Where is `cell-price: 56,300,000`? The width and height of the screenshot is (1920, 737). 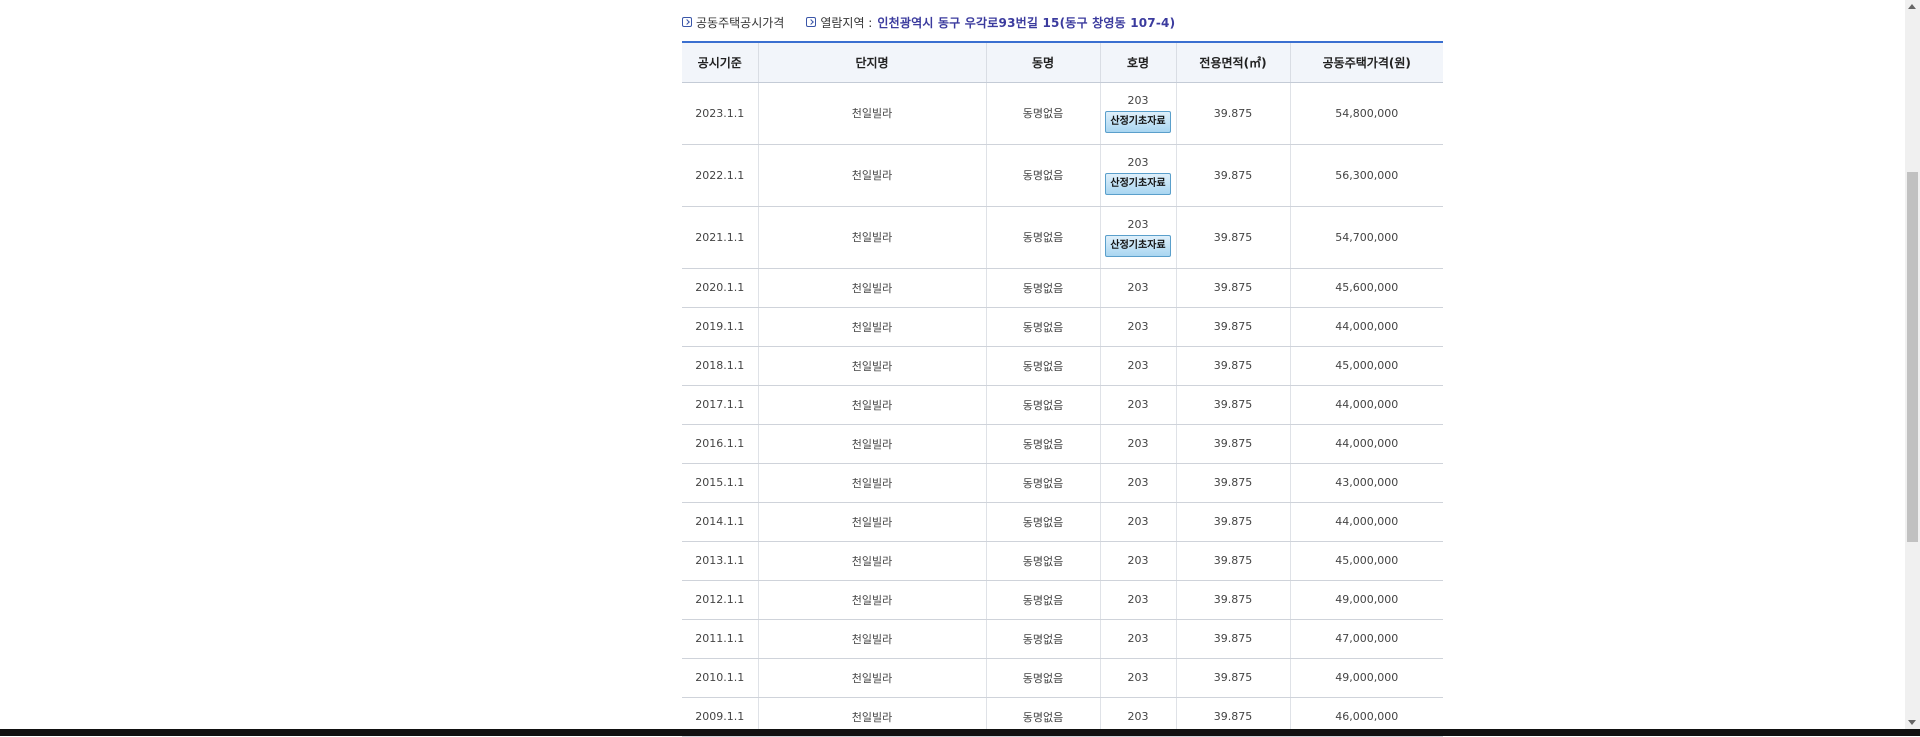
cell-price: 56,300,000 is located at coordinates (1366, 175).